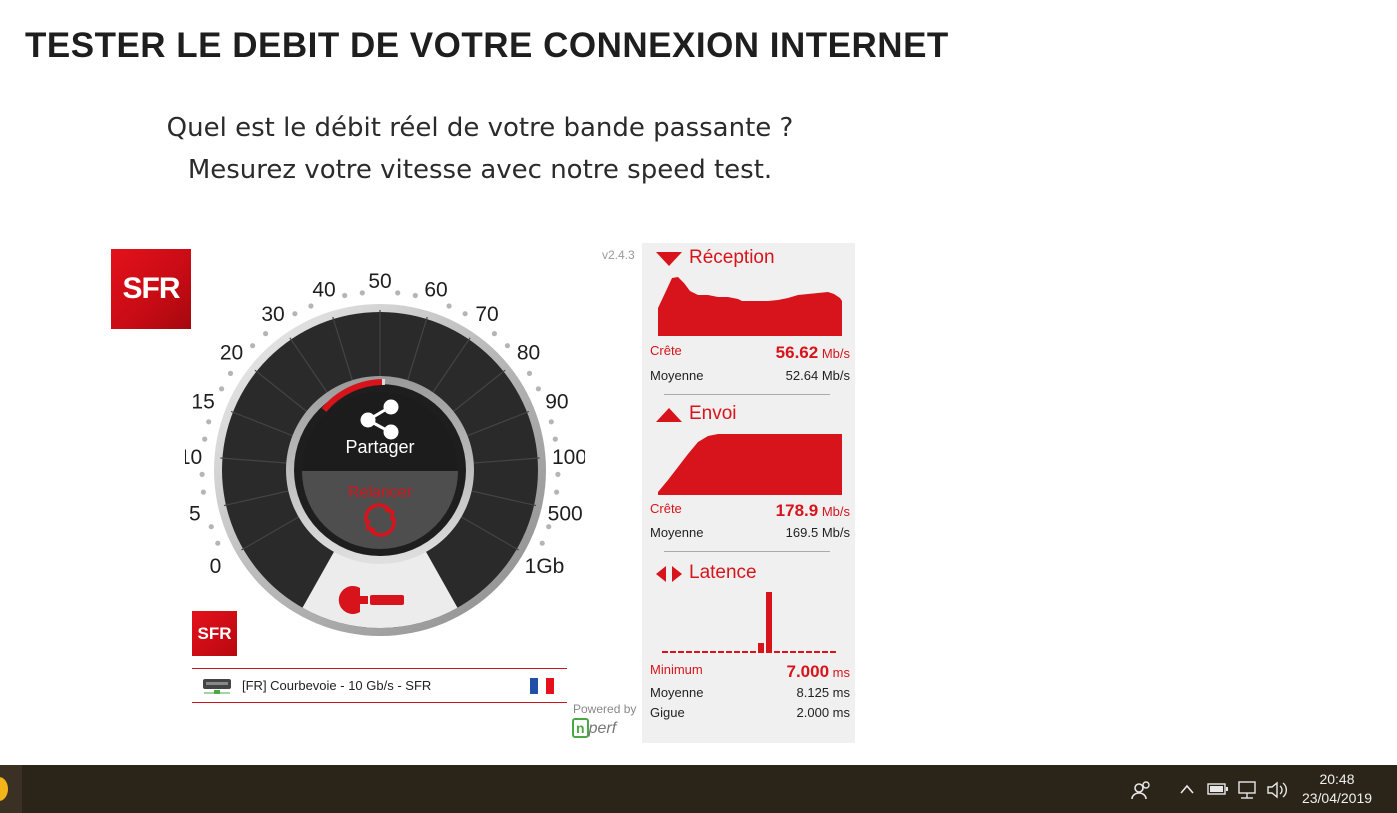 The height and width of the screenshot is (813, 1397). Describe the element at coordinates (669, 259) in the screenshot. I see `download-arrow-icon` at that location.